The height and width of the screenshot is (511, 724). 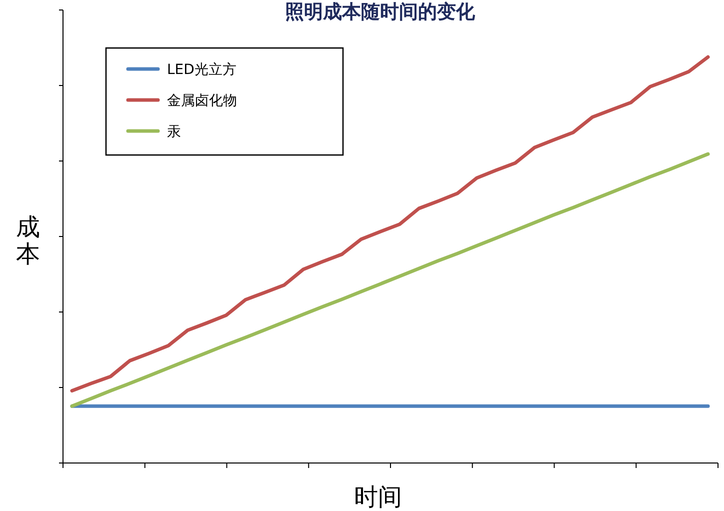 What do you see at coordinates (202, 101) in the screenshot?
I see `legend-label: 金属卤化物` at bounding box center [202, 101].